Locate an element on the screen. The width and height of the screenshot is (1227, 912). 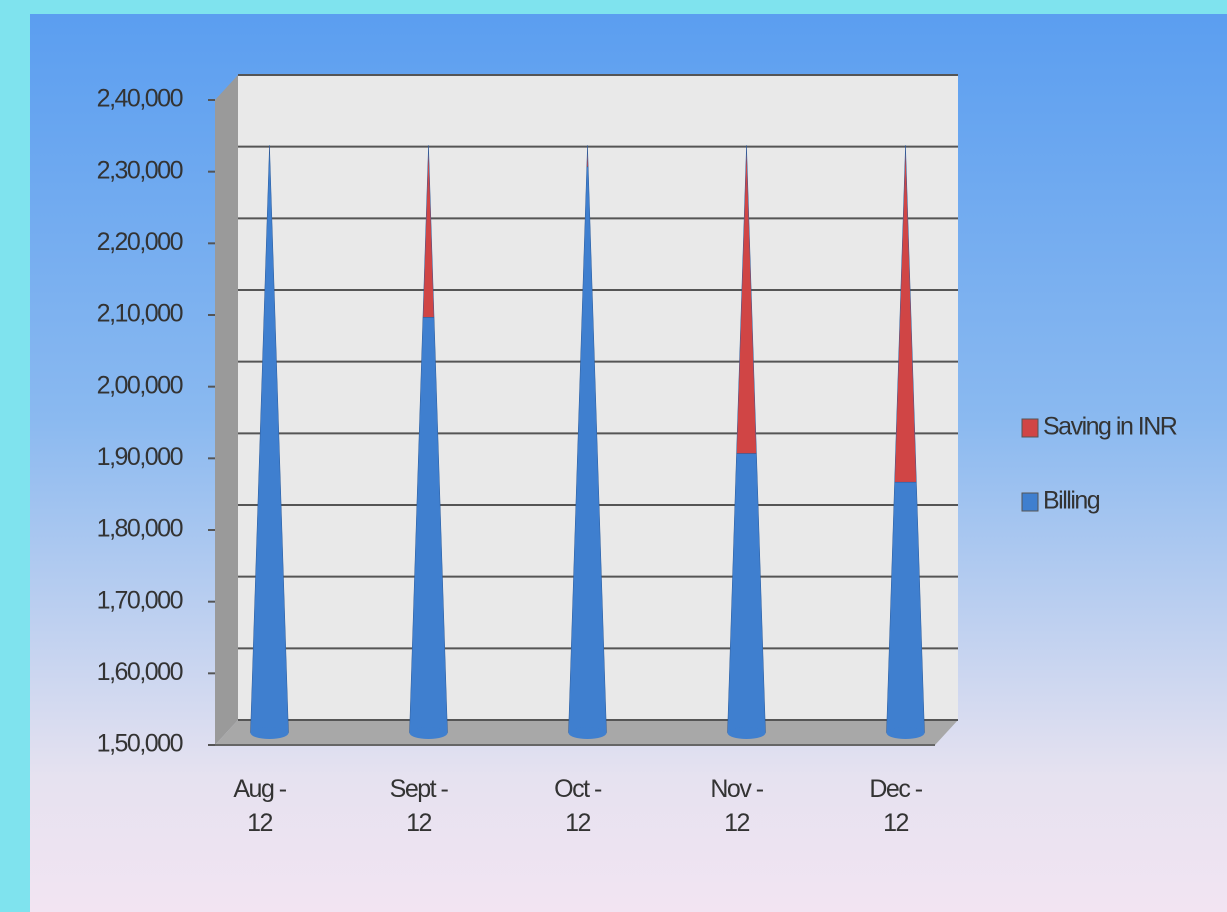
y-tick-label: 2,40,000 is located at coordinates (140, 99).